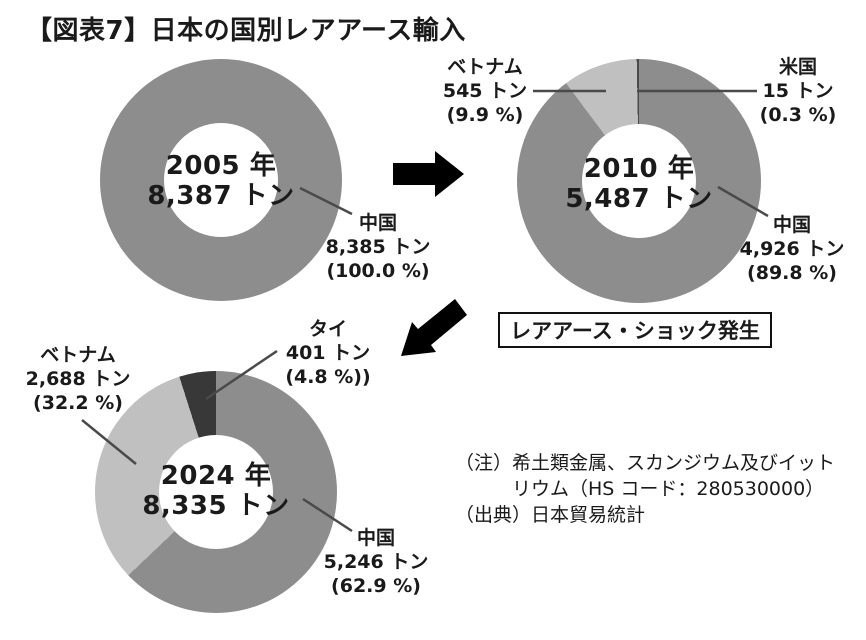 This screenshot has height=640, width=866. I want to click on donut-2024-hole, so click(216, 492).